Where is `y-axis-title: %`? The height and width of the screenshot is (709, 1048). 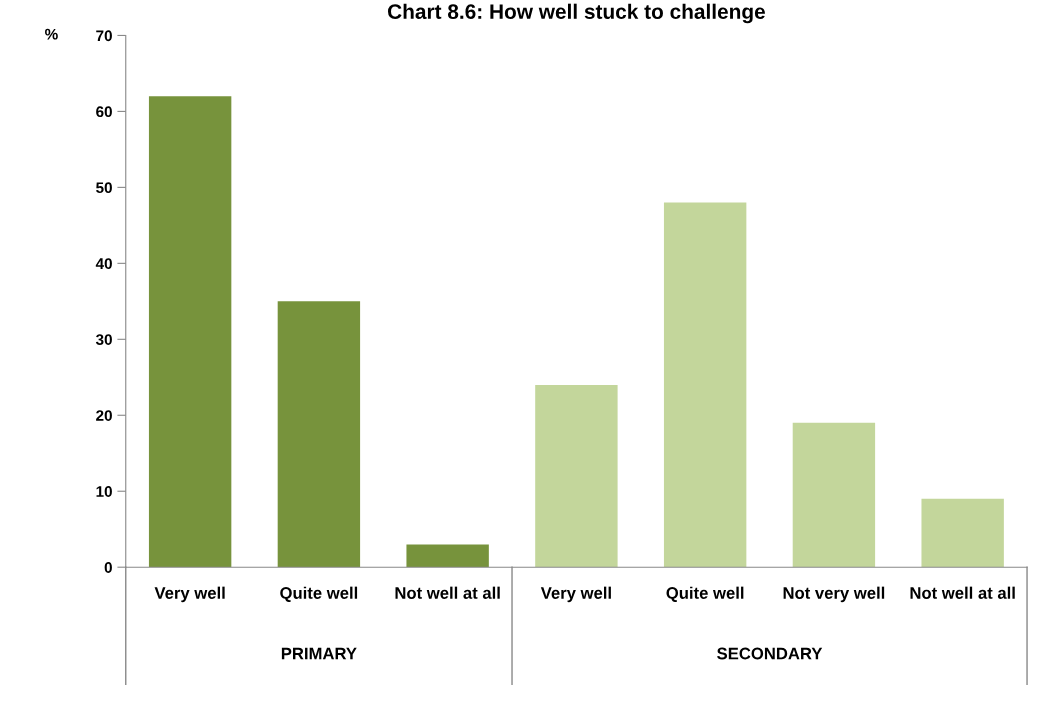
y-axis-title: % is located at coordinates (51, 34).